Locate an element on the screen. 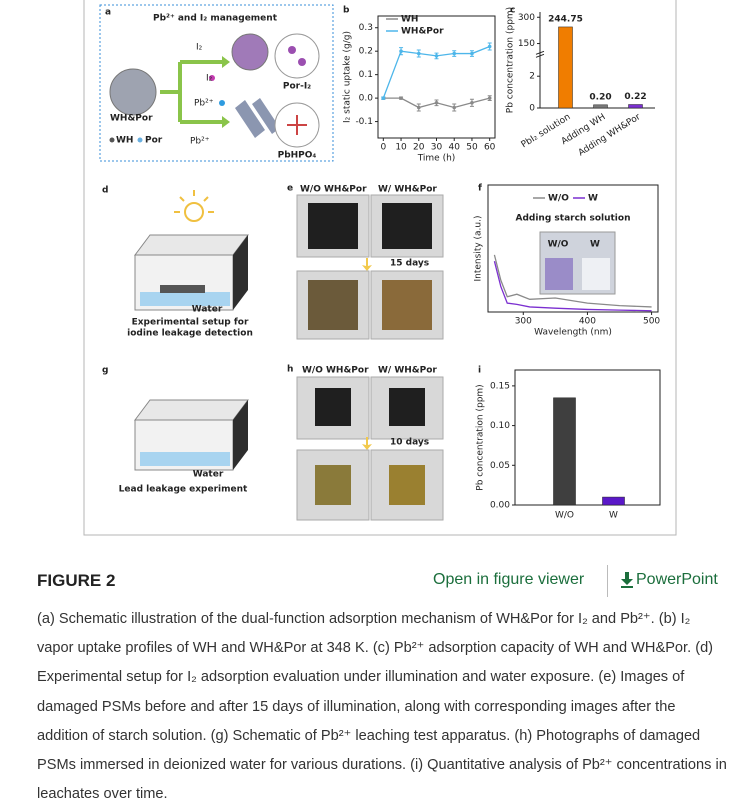 The image size is (743, 809). x-tick-label: 500 is located at coordinates (651, 322).